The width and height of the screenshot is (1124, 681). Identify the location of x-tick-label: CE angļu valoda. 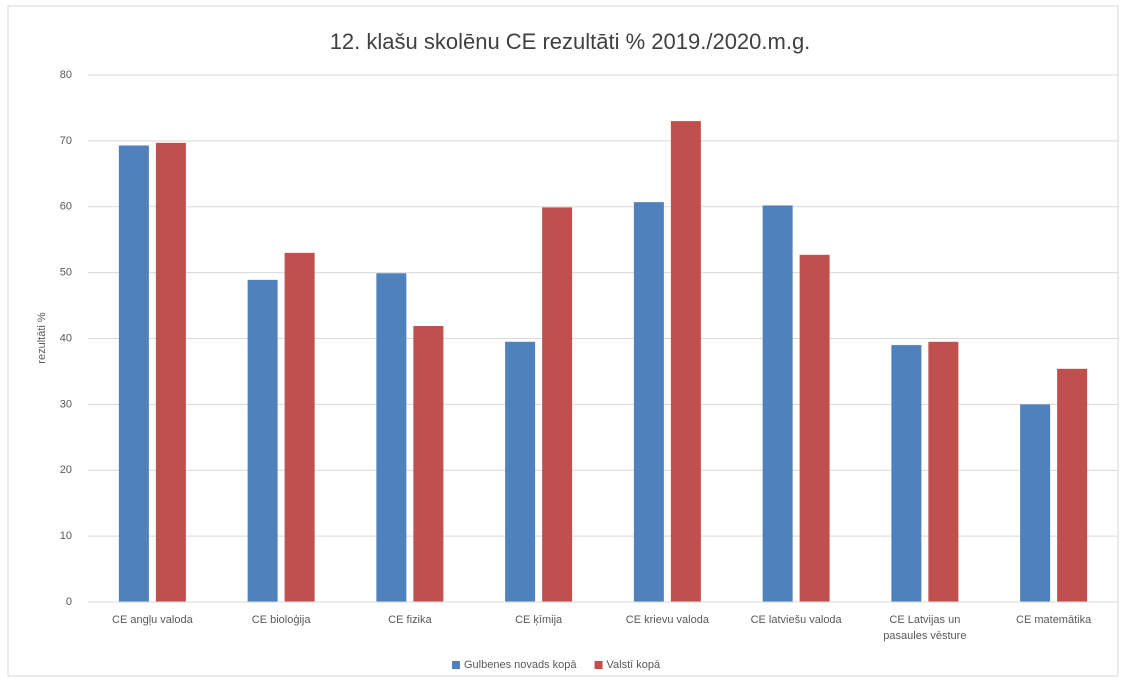
(153, 620).